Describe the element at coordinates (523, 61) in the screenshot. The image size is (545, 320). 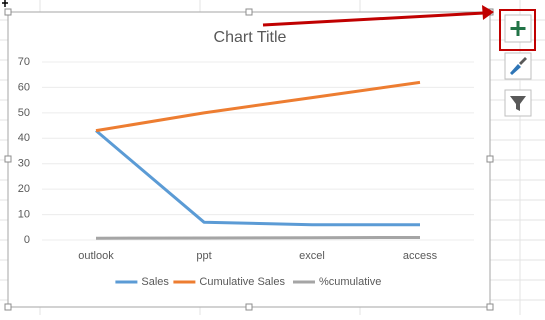
I see `brush-handle` at that location.